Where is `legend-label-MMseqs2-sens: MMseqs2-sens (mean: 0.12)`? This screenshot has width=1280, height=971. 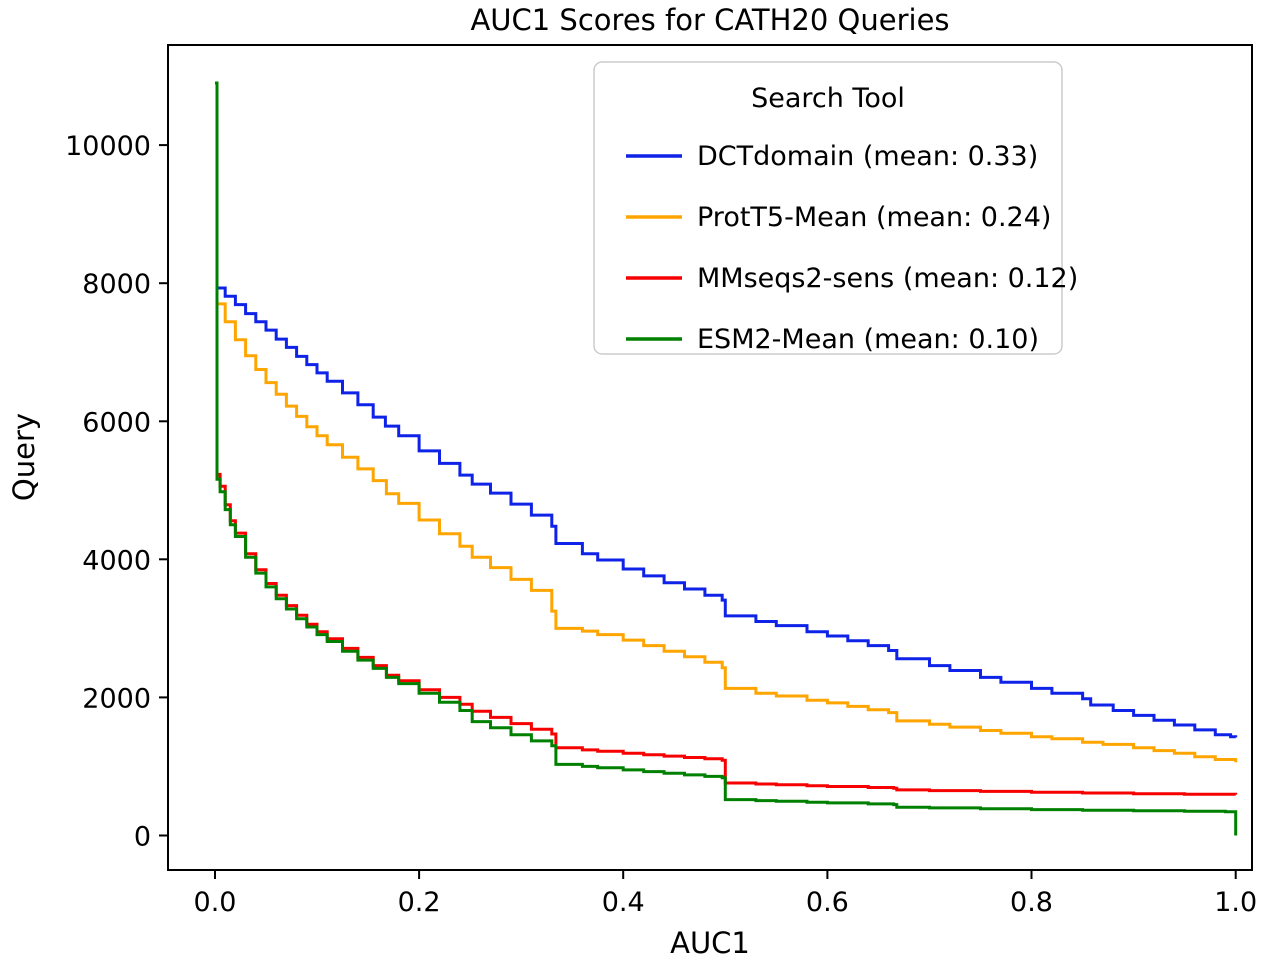
legend-label-MMseqs2-sens: MMseqs2-sens (mean: 0.12) is located at coordinates (887, 278).